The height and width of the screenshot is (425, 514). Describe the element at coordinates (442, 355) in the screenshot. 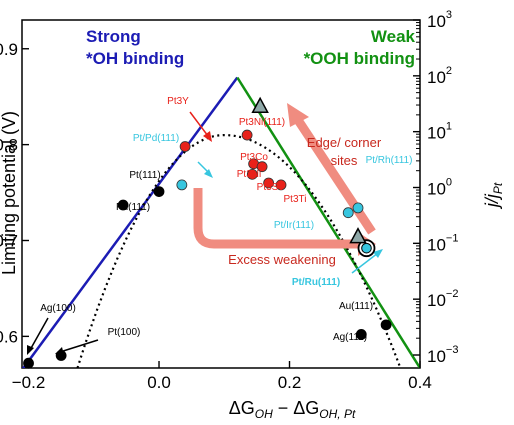

I see `right-tick-label: 10⁻³` at that location.